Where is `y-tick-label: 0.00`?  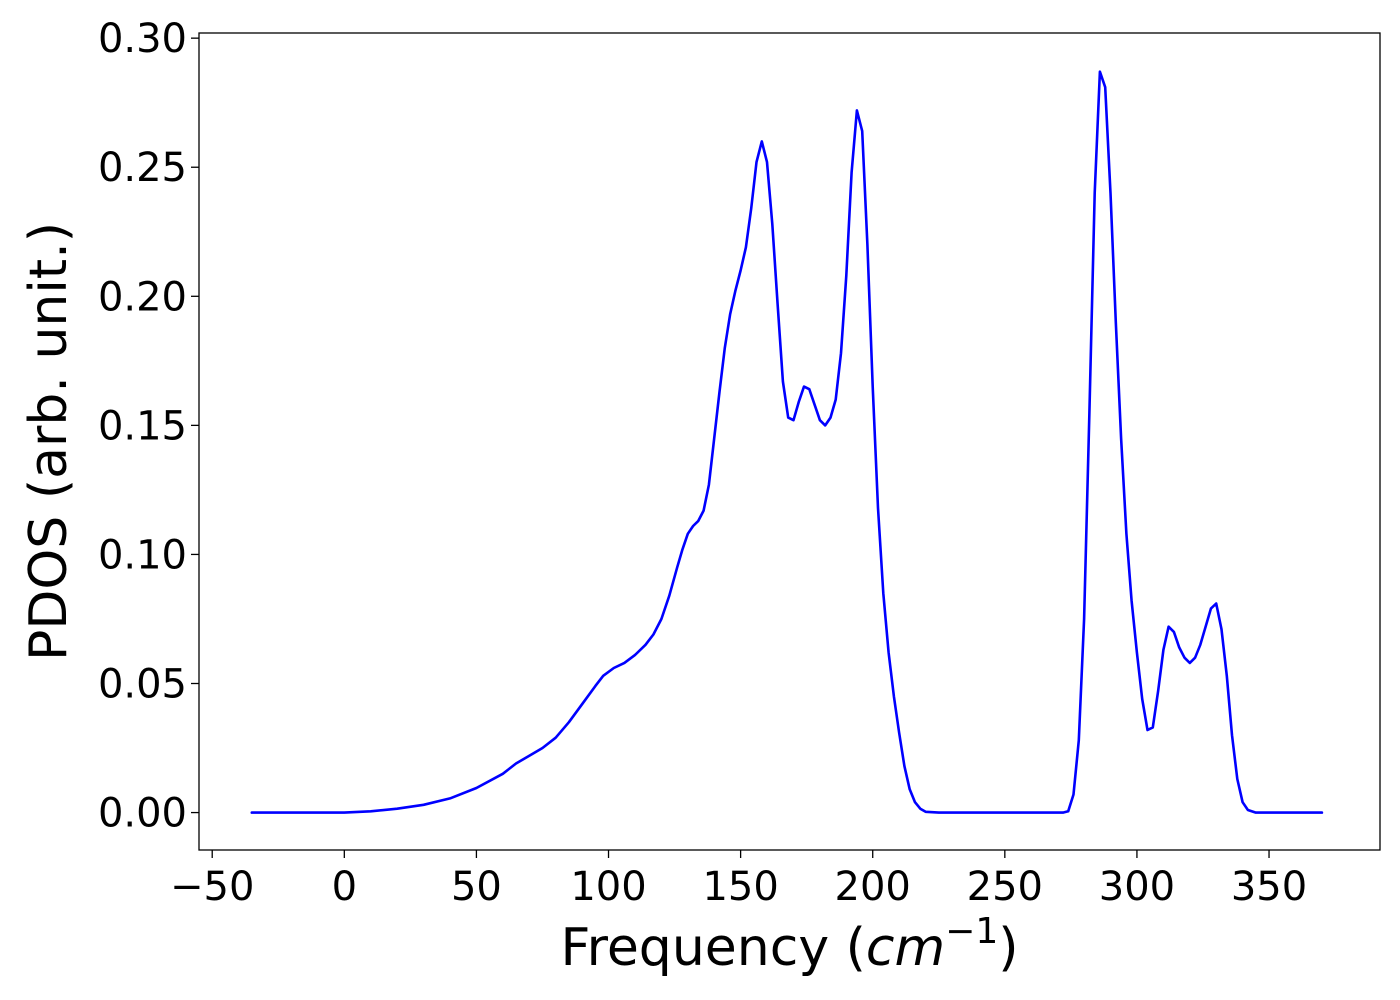 y-tick-label: 0.00 is located at coordinates (142, 814).